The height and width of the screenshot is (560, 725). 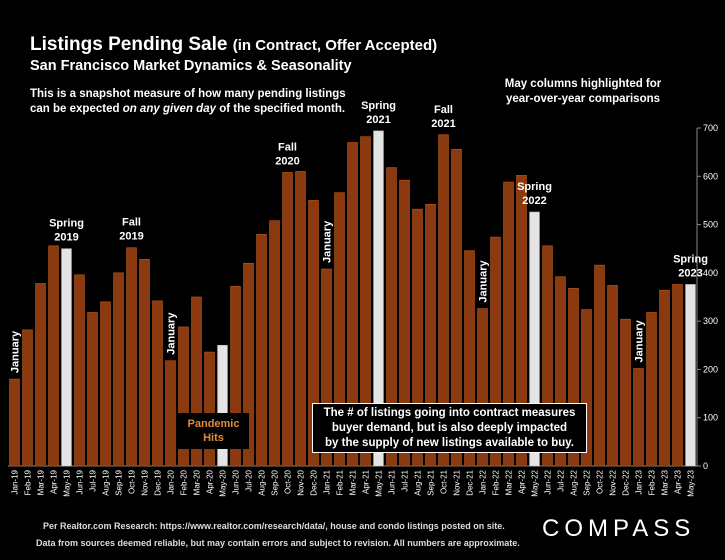 I want to click on x-tick-label: Dec-22, so click(x=626, y=482).